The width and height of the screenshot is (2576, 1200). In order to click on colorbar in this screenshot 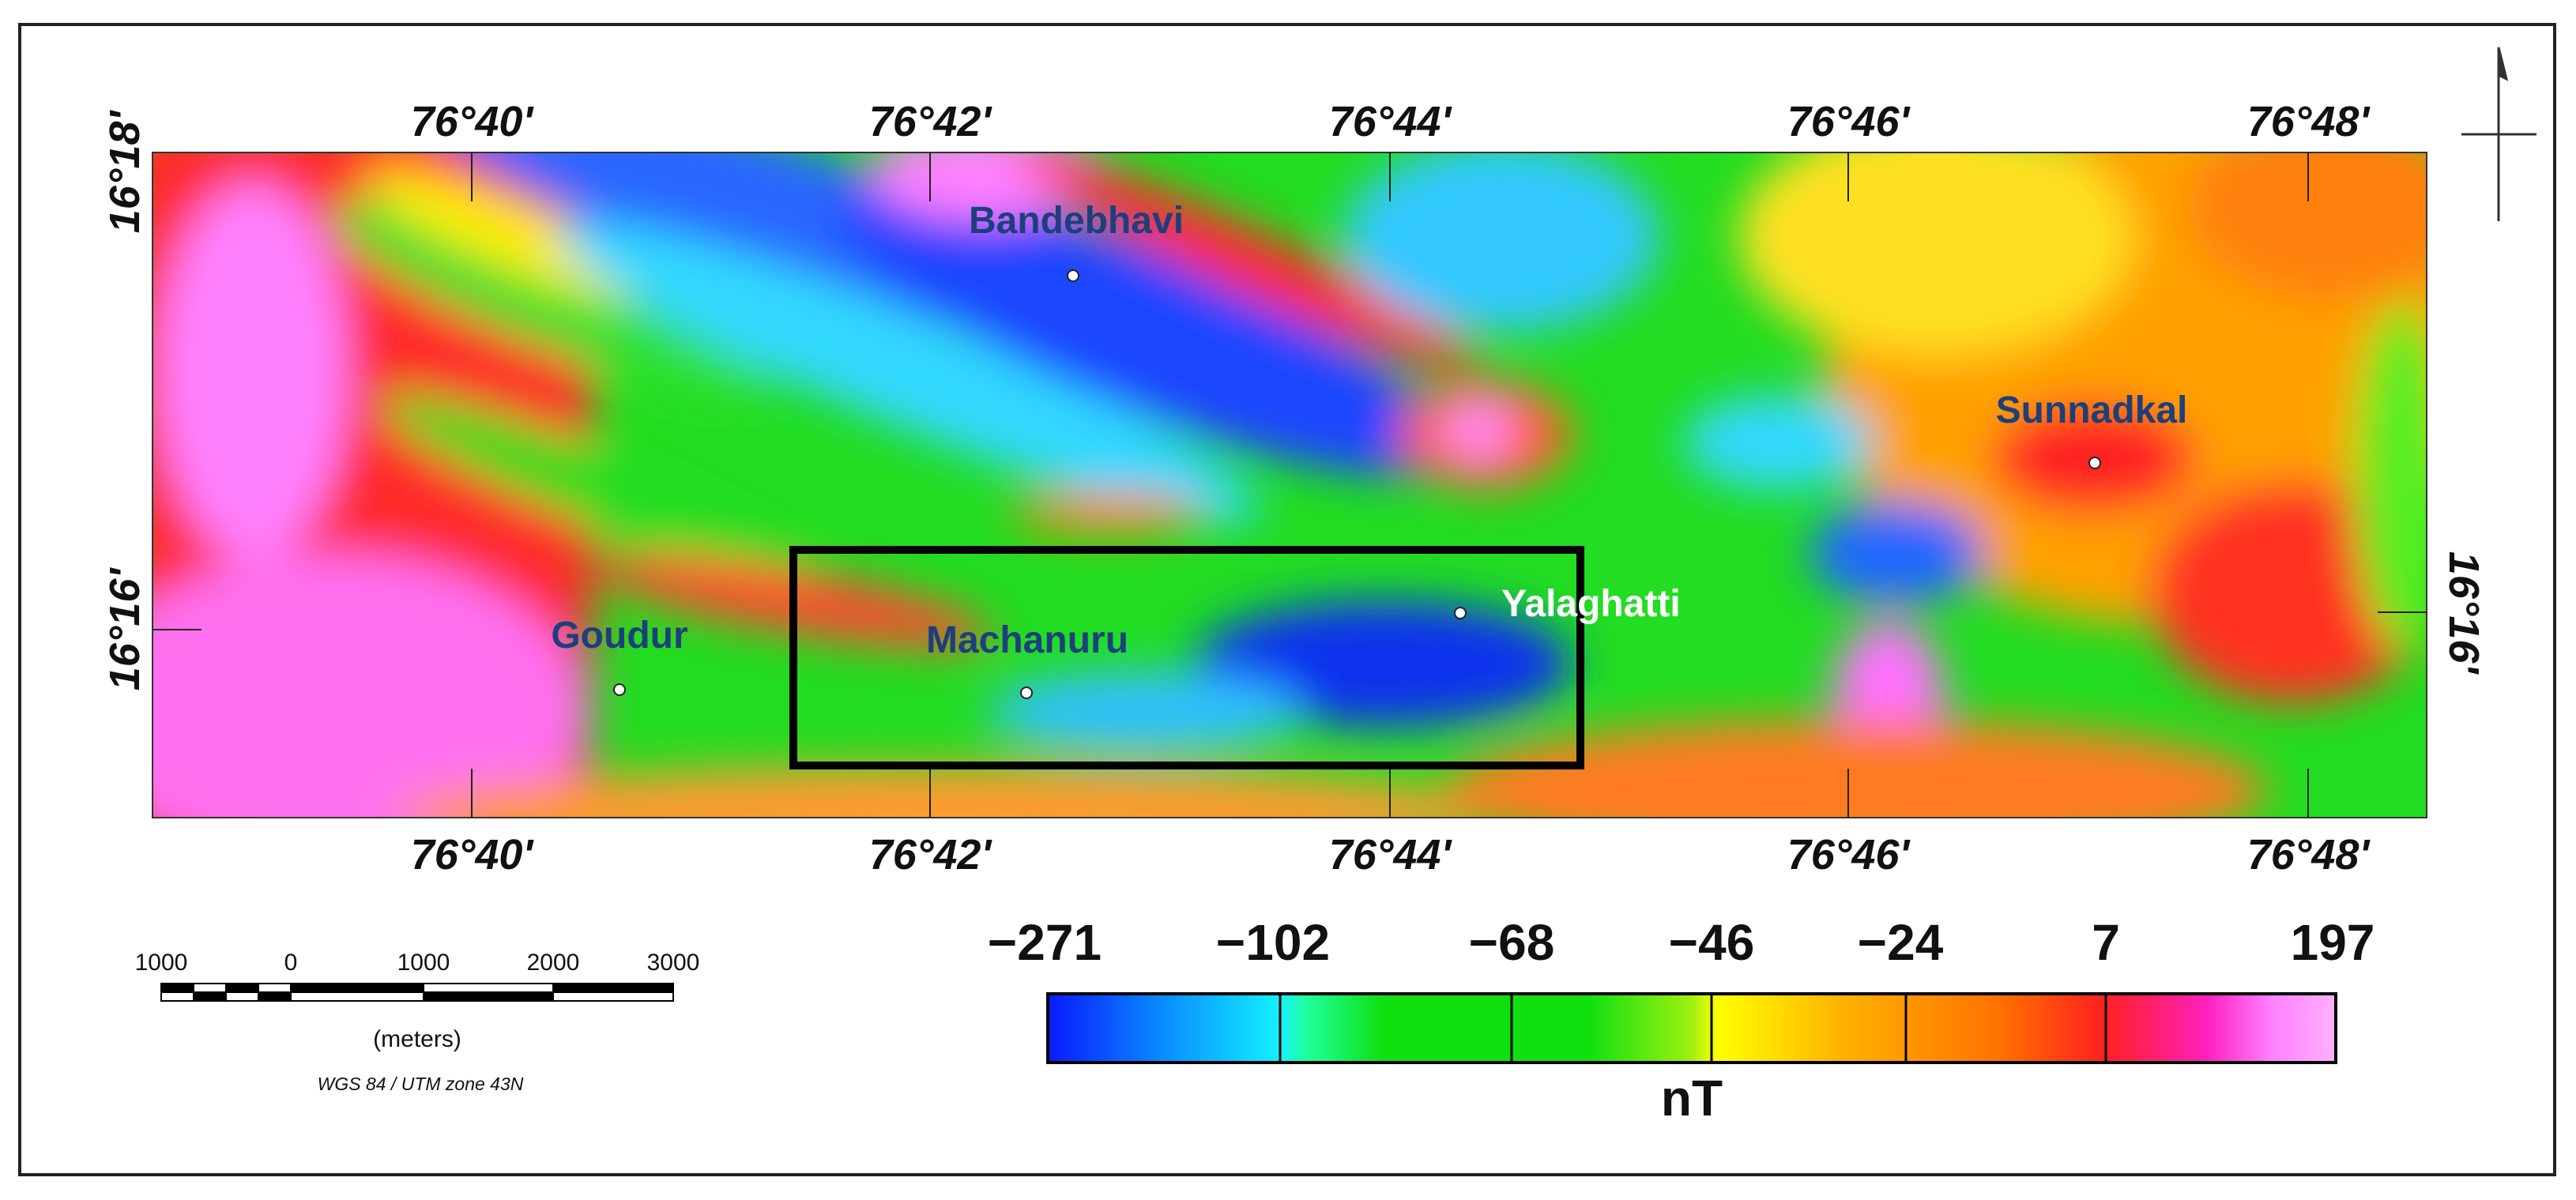, I will do `click(1691, 1028)`.